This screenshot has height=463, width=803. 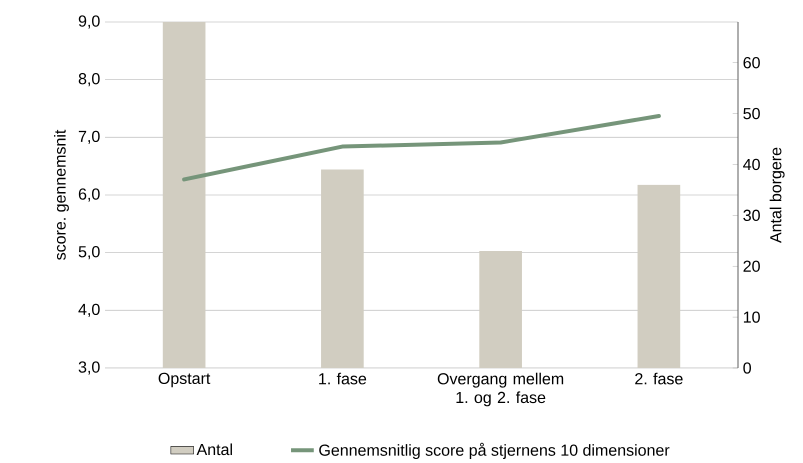 What do you see at coordinates (752, 317) in the screenshot?
I see `y2-tick-label: 10` at bounding box center [752, 317].